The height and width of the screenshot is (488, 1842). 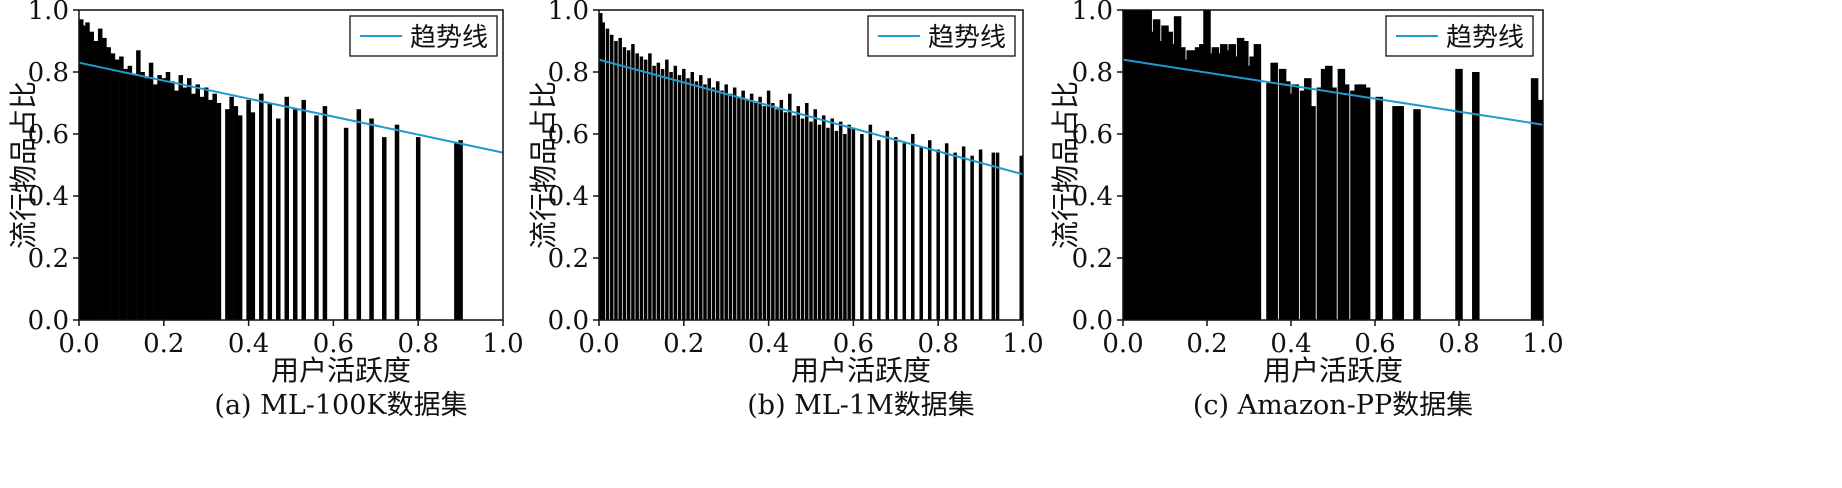 I want to click on legend: 趋势线, so click(x=941, y=36).